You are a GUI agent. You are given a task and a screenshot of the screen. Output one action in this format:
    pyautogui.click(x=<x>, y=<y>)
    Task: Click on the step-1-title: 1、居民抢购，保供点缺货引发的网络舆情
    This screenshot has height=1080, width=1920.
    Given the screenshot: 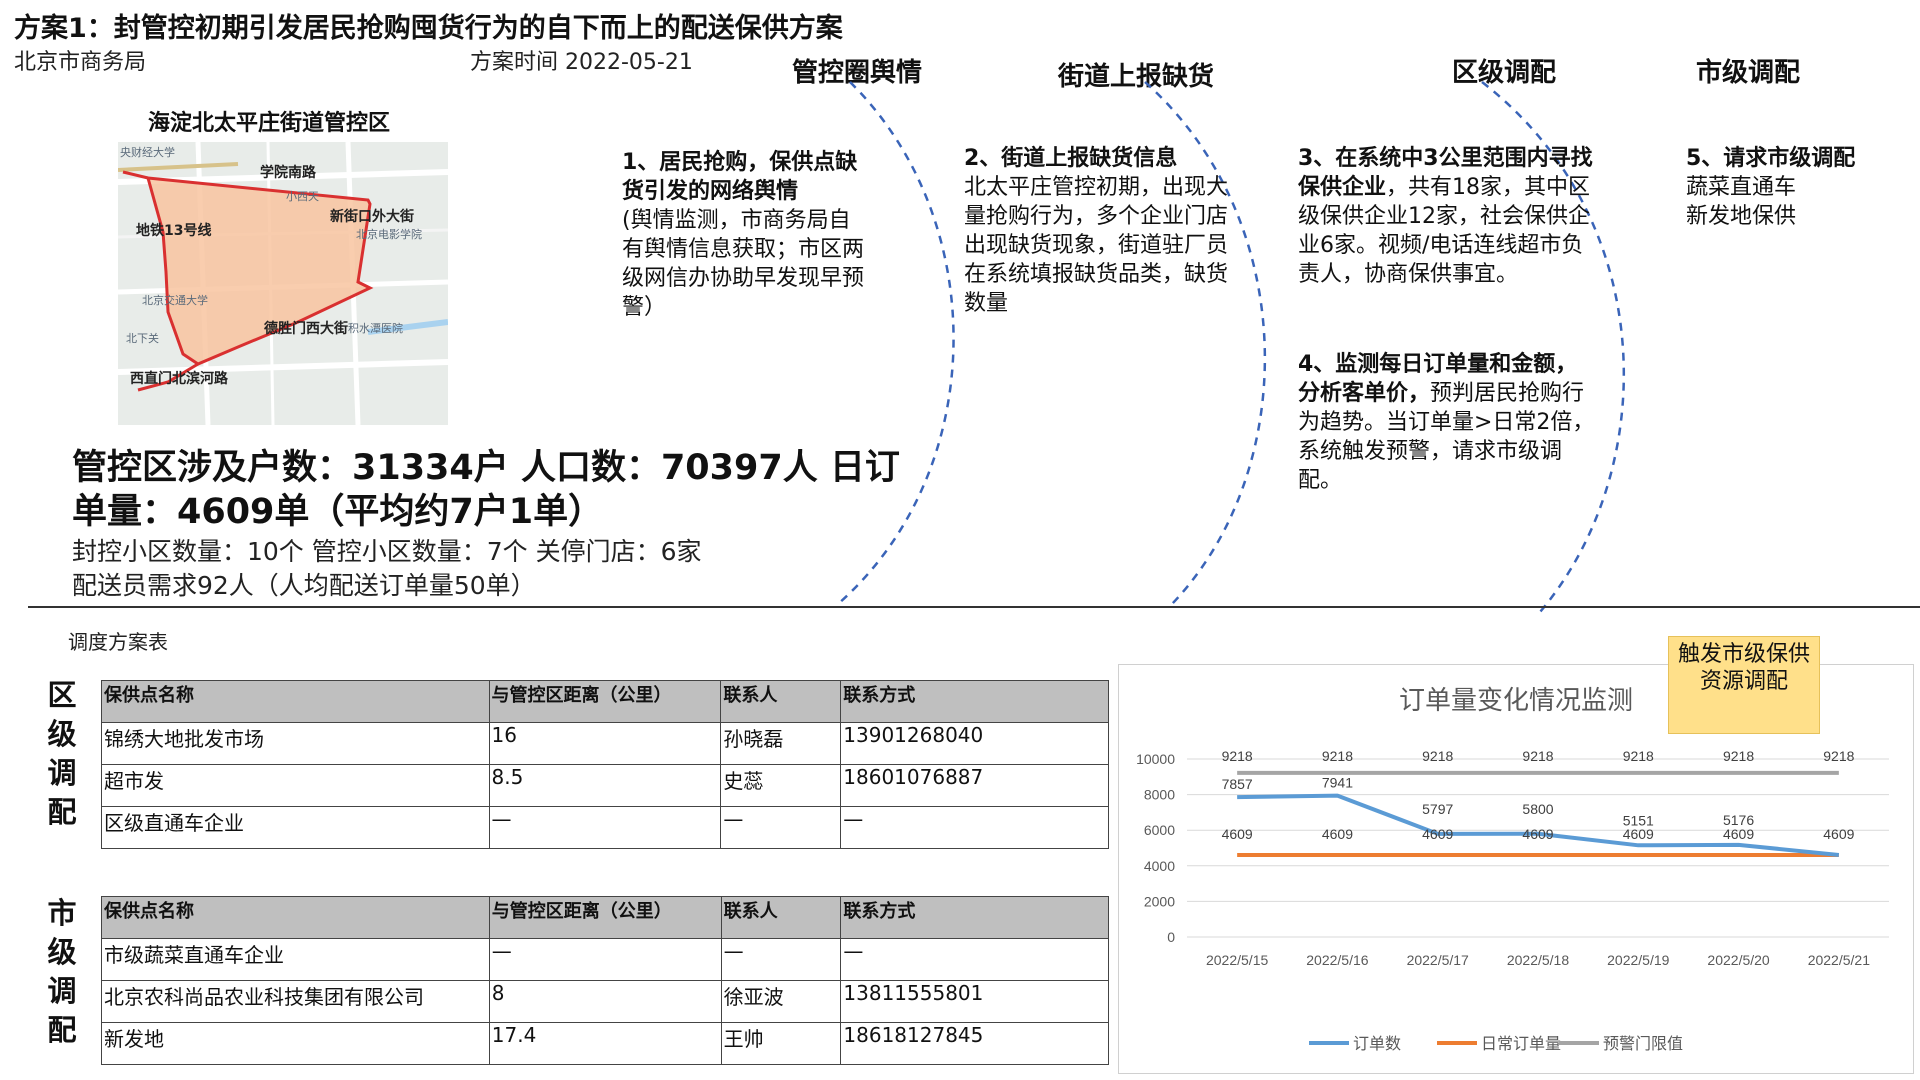 What is the action you would take?
    pyautogui.click(x=740, y=177)
    